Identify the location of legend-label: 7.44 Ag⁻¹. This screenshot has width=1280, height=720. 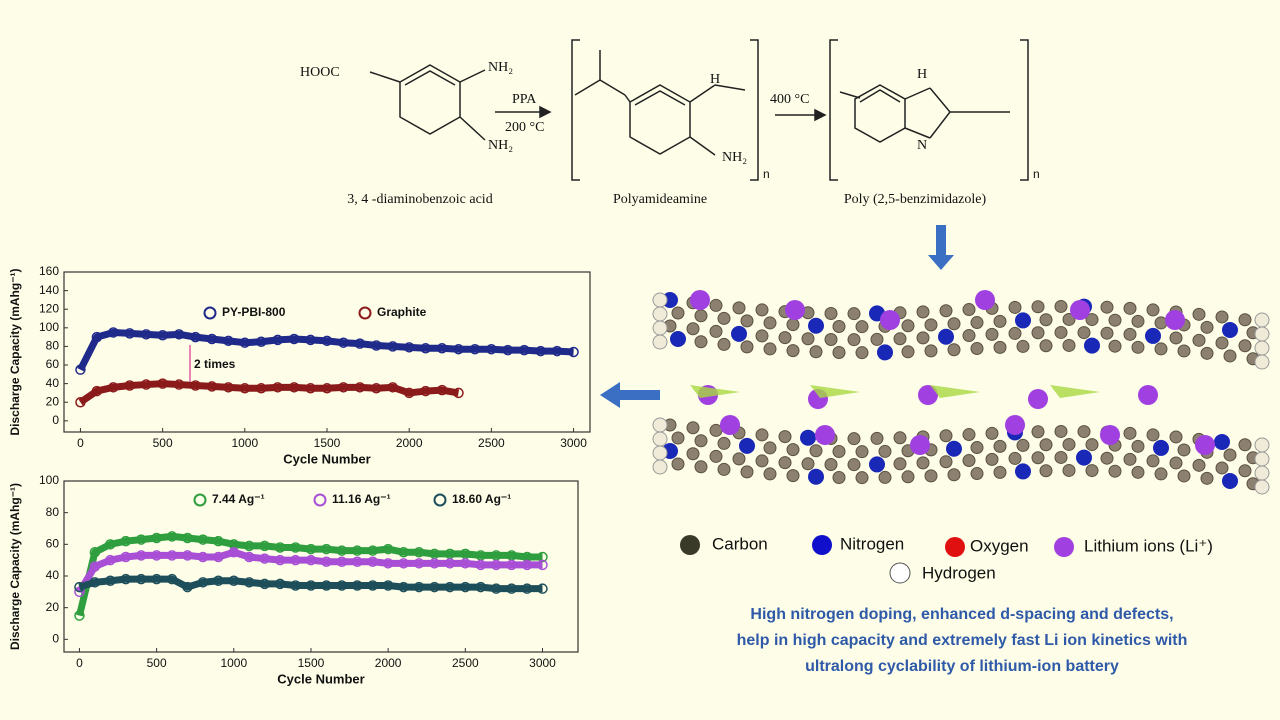
(238, 499).